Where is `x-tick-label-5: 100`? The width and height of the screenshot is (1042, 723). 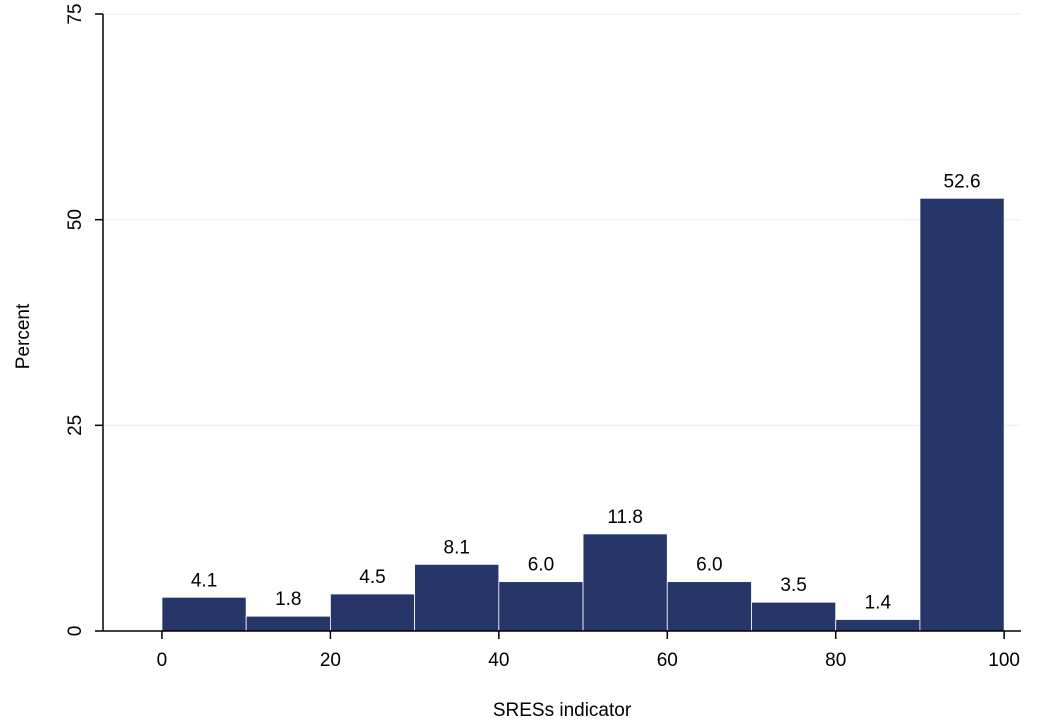
x-tick-label-5: 100 is located at coordinates (1004, 660).